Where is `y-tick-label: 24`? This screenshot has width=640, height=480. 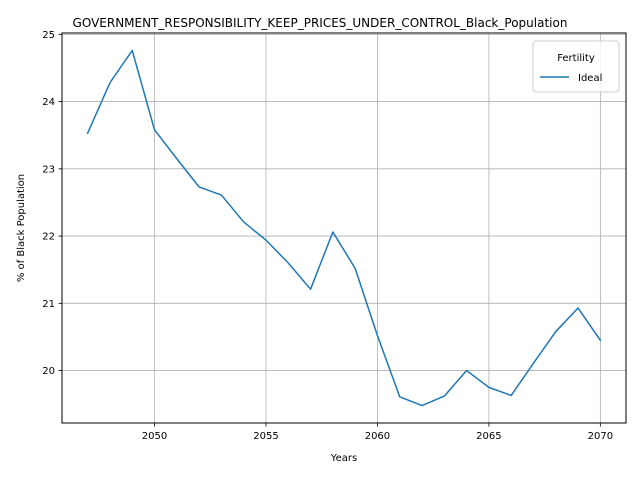 y-tick-label: 24 is located at coordinates (48, 102).